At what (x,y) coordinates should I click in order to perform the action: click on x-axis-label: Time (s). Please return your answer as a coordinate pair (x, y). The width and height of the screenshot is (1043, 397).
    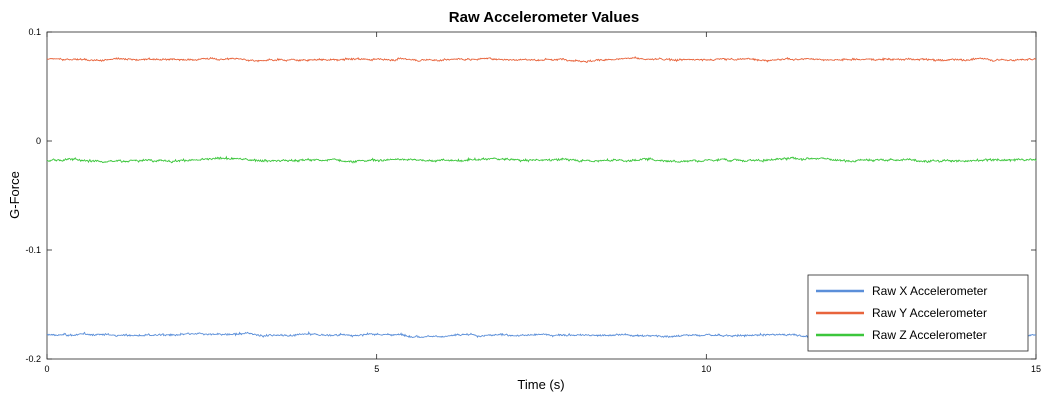
    Looking at the image, I should click on (540, 384).